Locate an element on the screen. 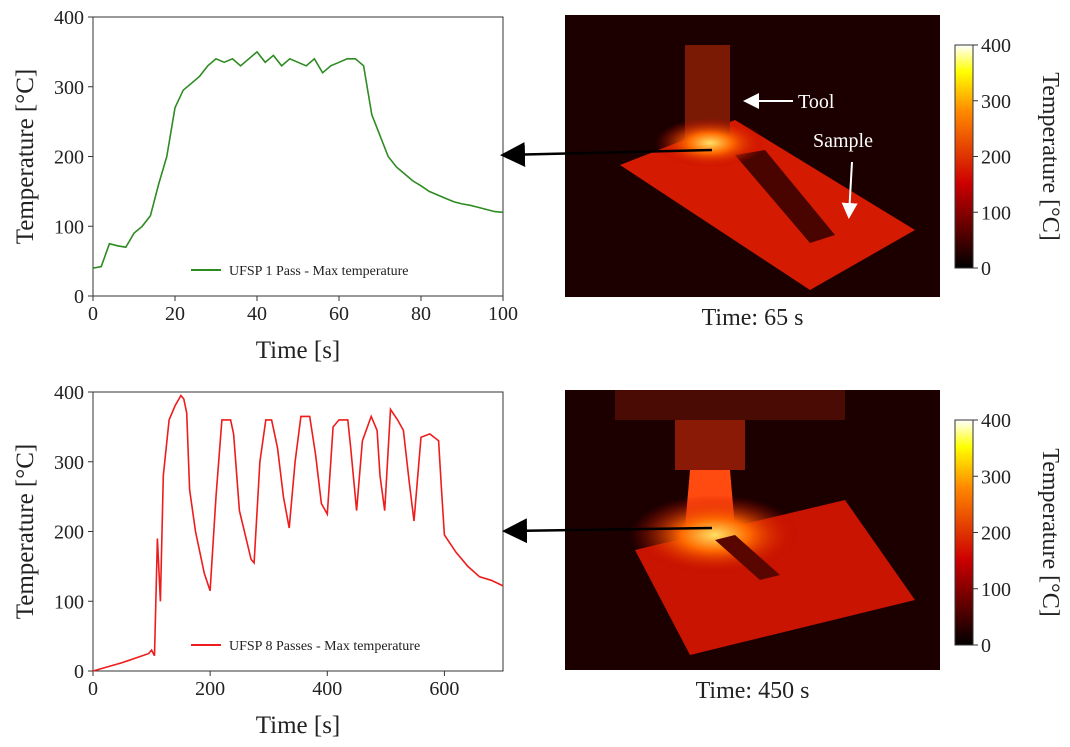 The image size is (1070, 747). x-tick-label: 60 is located at coordinates (339, 314).